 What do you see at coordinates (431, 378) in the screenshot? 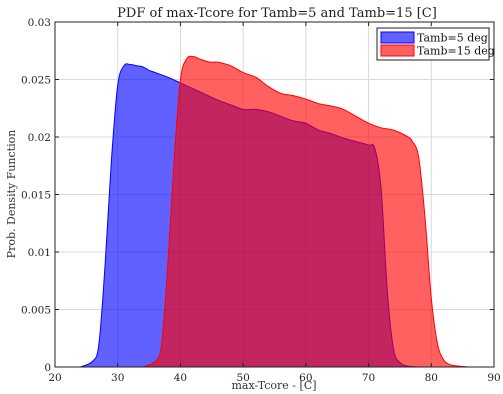
I see `x-tick-label: 80` at bounding box center [431, 378].